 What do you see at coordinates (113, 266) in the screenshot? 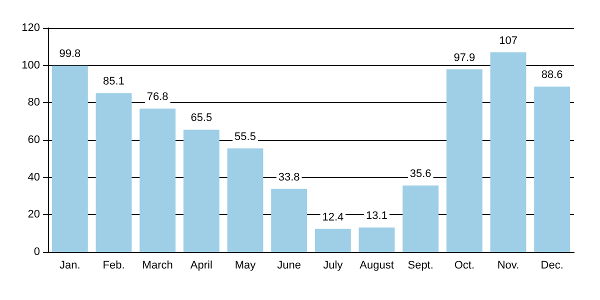
I see `x-tick-label: Feb.` at bounding box center [113, 266].